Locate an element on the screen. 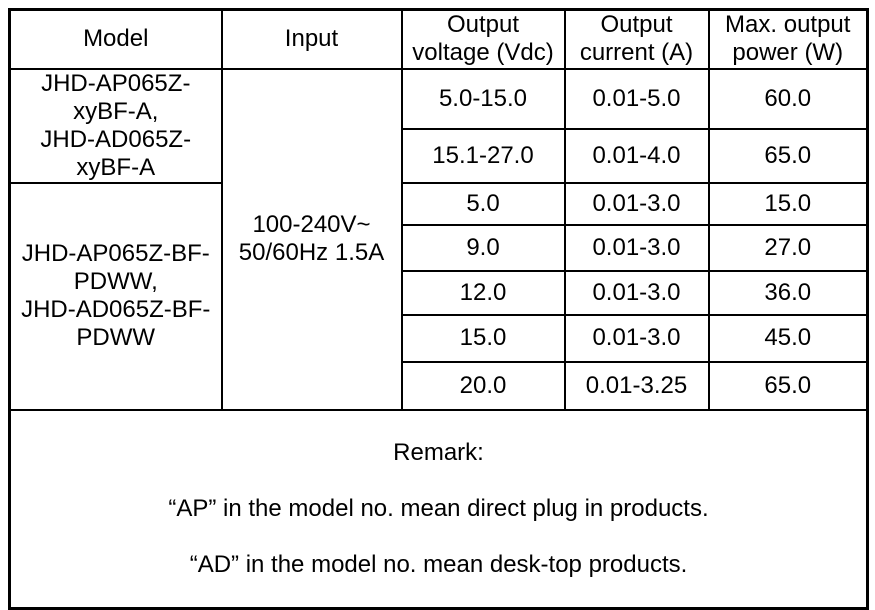 This screenshot has height=610, width=875. output-voltage-cell: 15.1-27.0 is located at coordinates (483, 155).